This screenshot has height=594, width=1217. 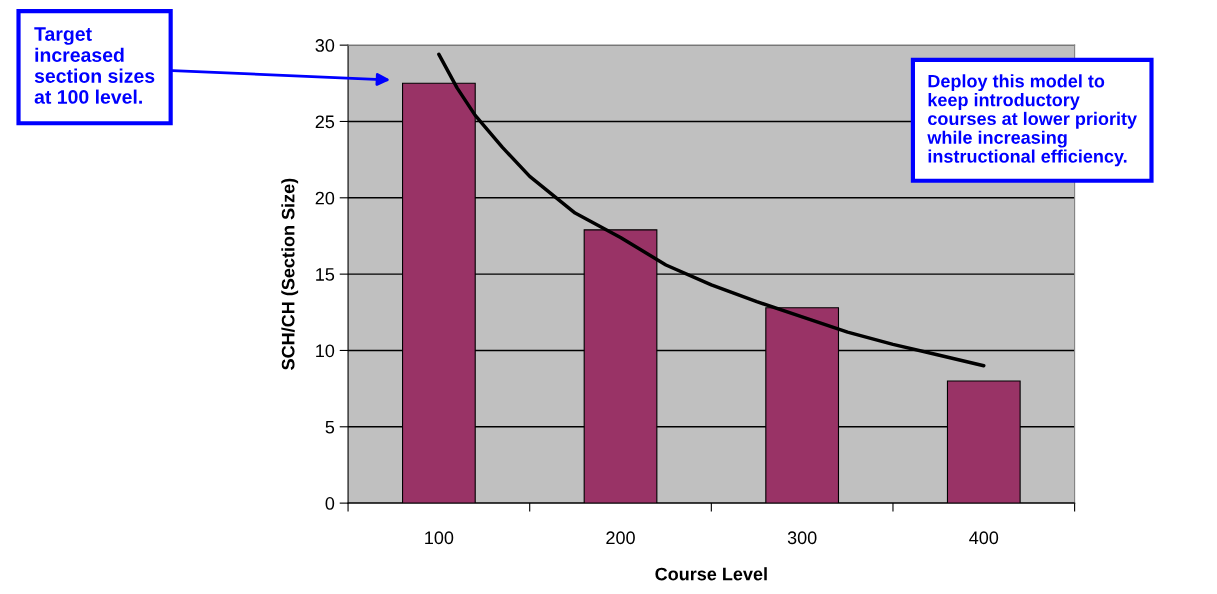 I want to click on y-tick-label: 0, so click(x=330, y=503).